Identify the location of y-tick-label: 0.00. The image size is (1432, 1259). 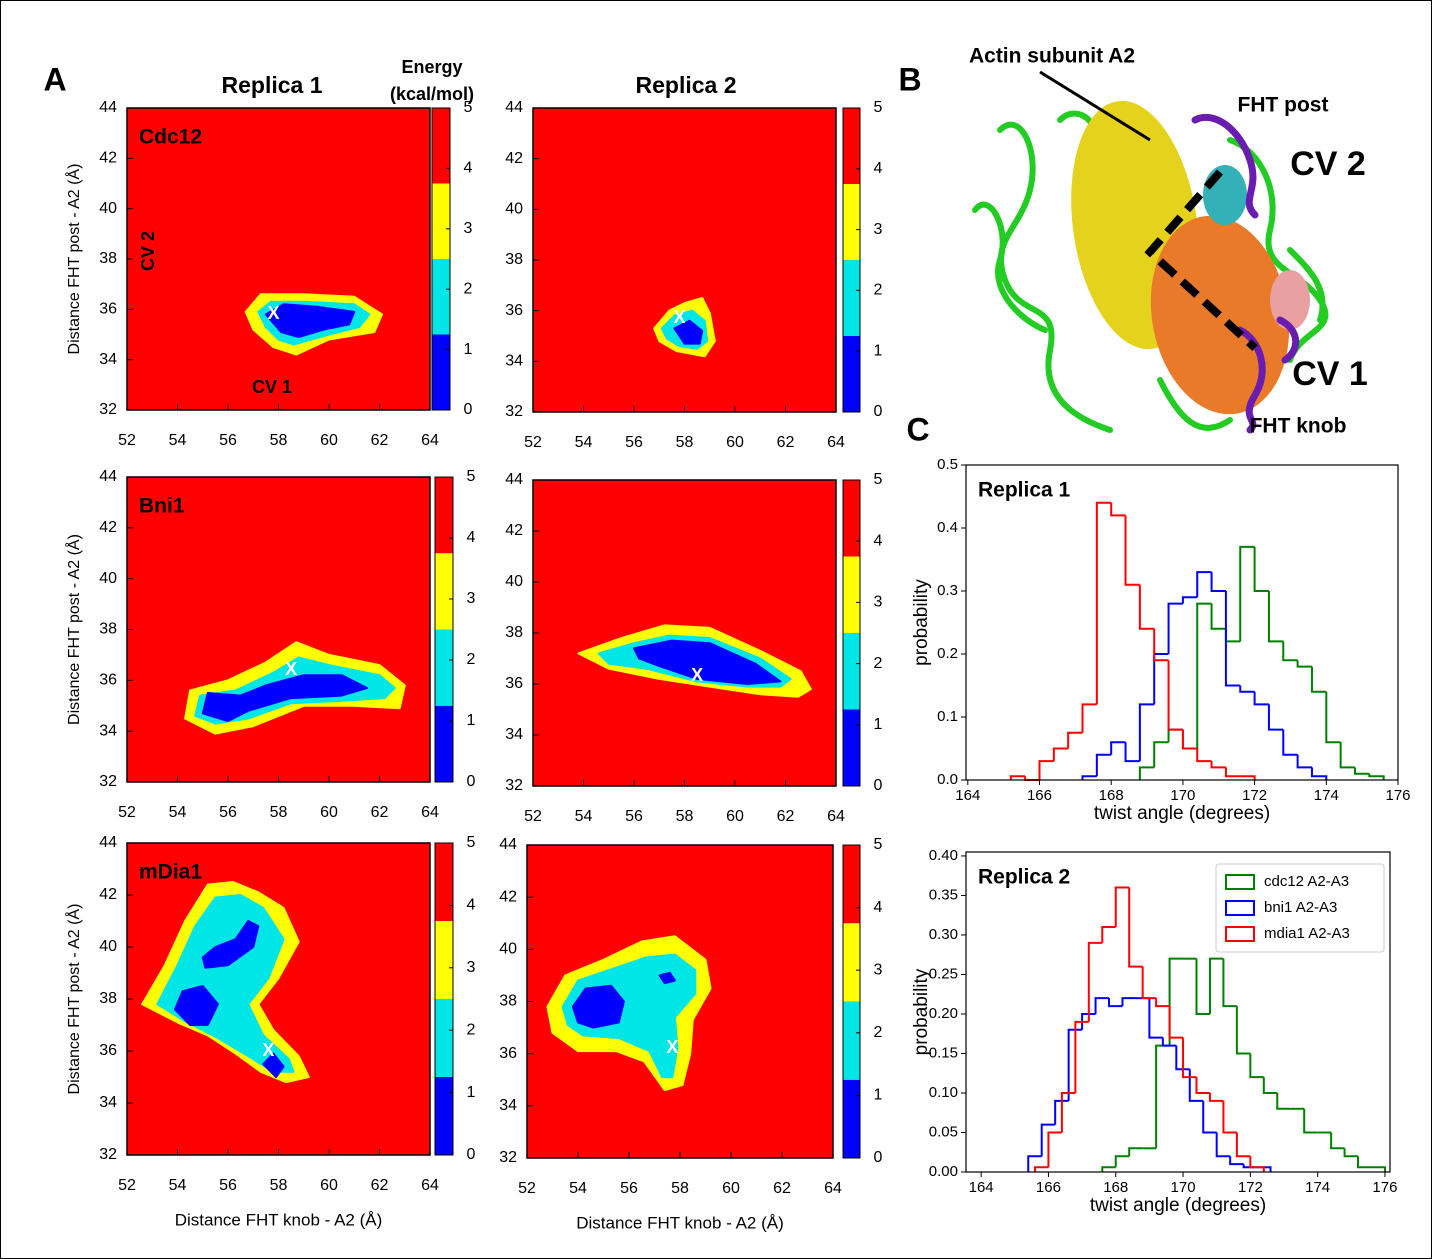
(943, 1171).